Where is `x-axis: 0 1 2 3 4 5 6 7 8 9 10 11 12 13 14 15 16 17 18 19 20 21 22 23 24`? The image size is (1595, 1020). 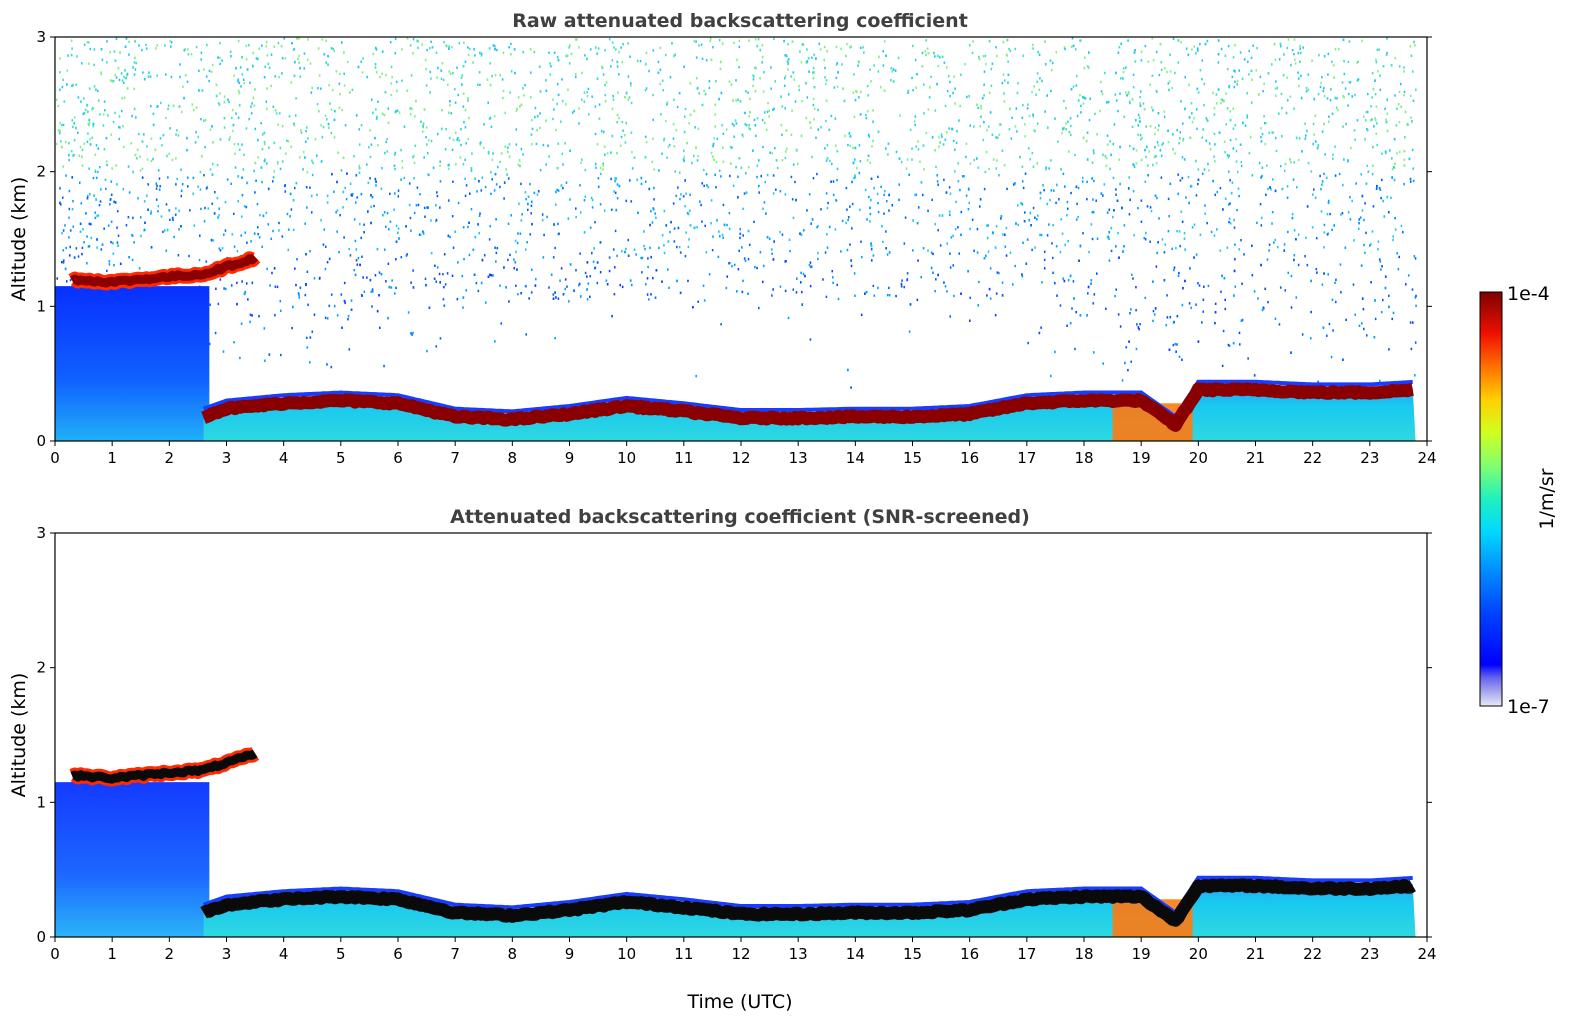
x-axis: 0 1 2 3 4 5 6 7 8 9 10 11 12 13 14 15 16 17 18 19 20 21 22 23 24 is located at coordinates (743, 454).